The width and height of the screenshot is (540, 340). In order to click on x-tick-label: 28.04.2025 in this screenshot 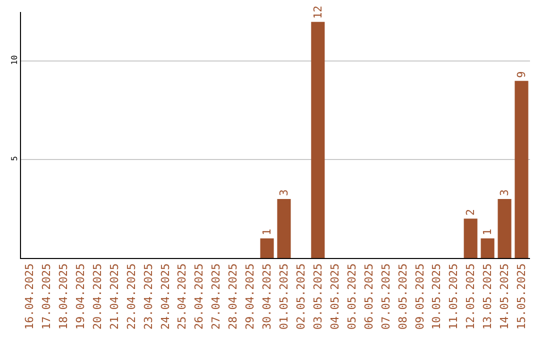, I will do `click(233, 296)`.